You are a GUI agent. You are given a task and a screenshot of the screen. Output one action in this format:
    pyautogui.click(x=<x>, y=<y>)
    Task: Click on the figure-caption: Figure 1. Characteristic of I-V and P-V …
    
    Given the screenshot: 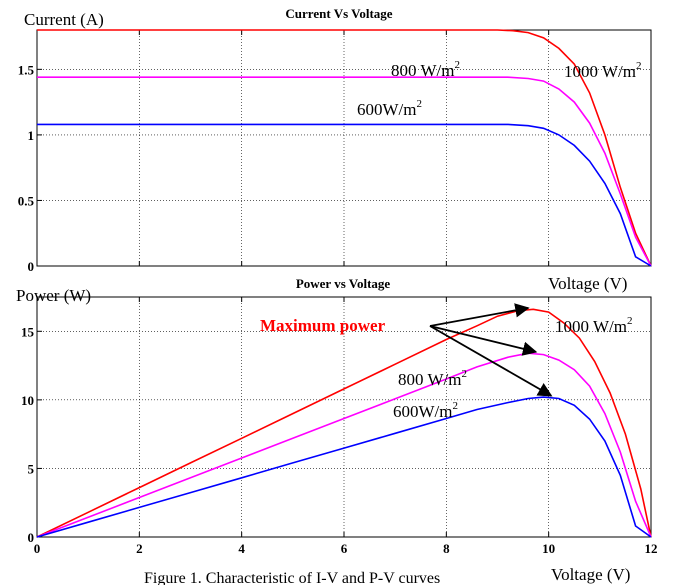 What is the action you would take?
    pyautogui.click(x=292, y=577)
    